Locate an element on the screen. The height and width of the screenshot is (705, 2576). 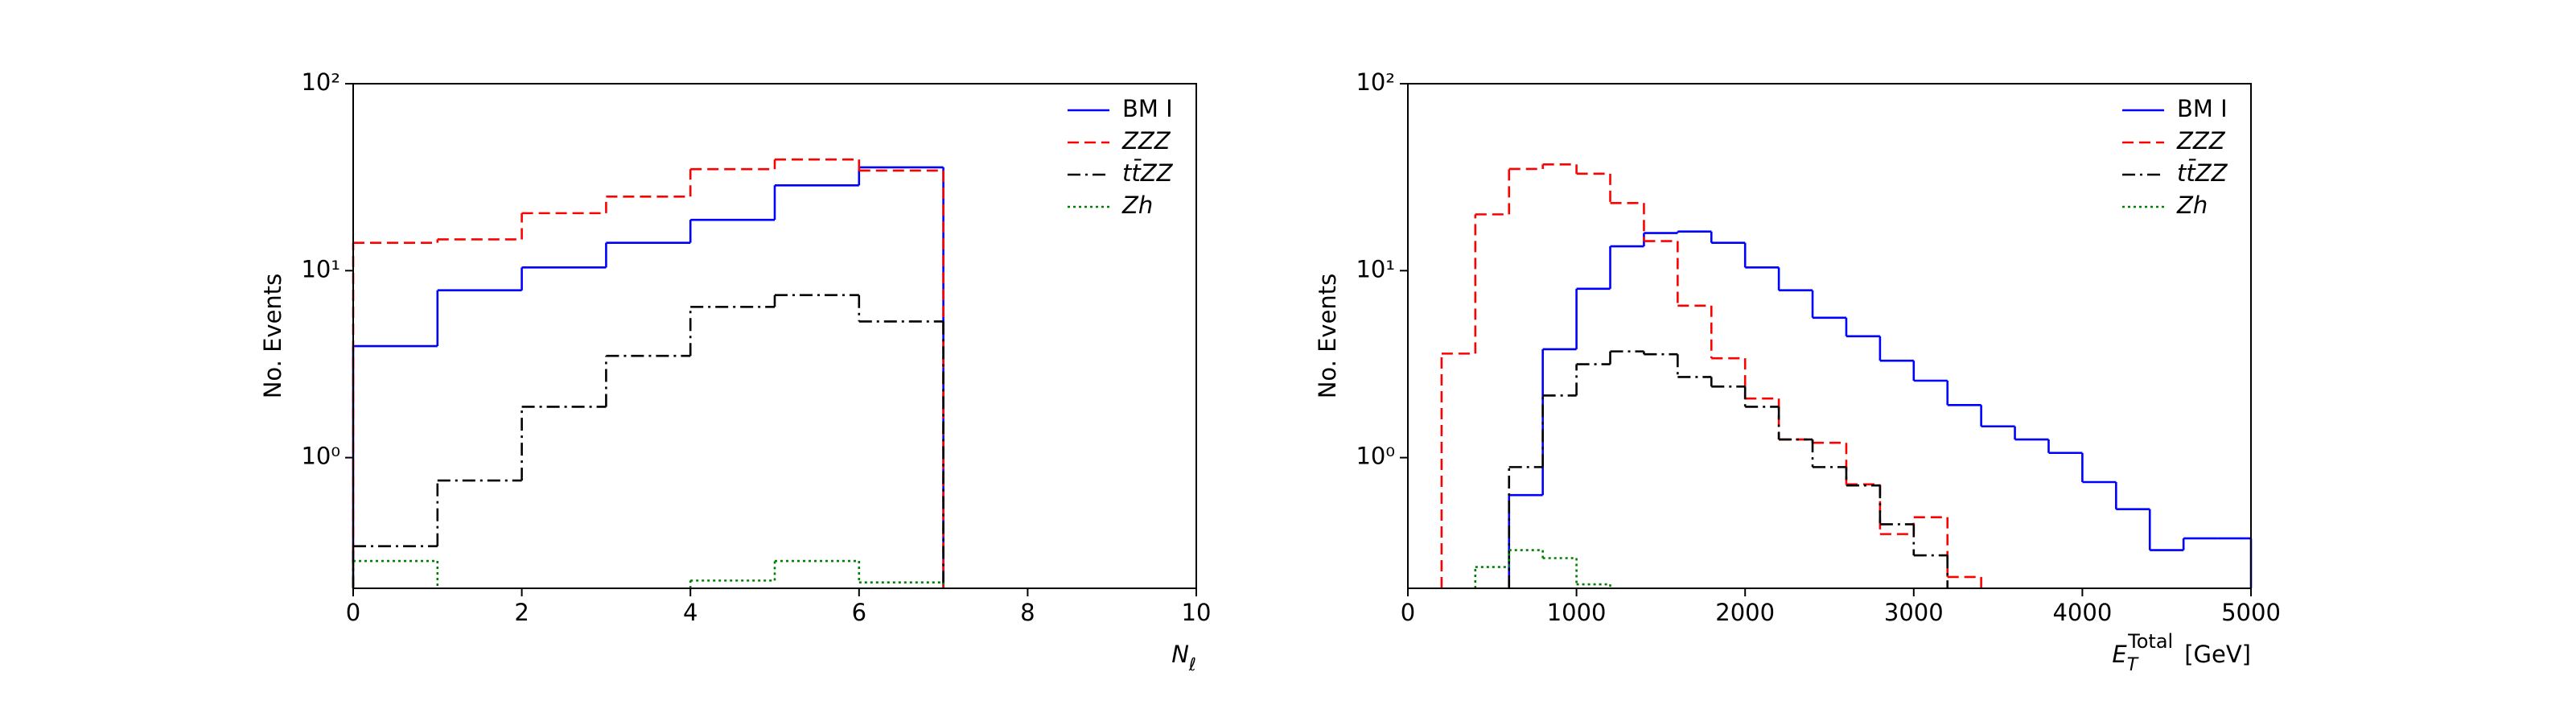
x-tick-label: 8 is located at coordinates (1027, 612).